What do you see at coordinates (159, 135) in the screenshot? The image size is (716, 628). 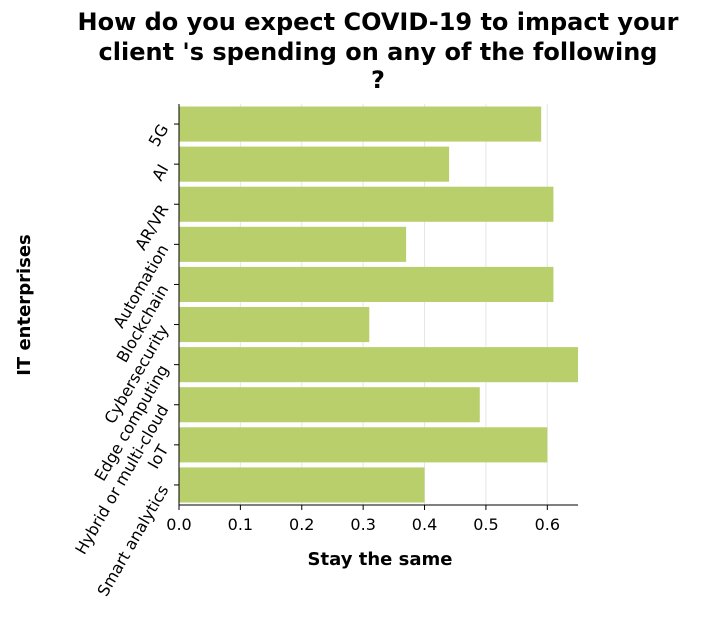 I see `y-tick-label: 5G` at bounding box center [159, 135].